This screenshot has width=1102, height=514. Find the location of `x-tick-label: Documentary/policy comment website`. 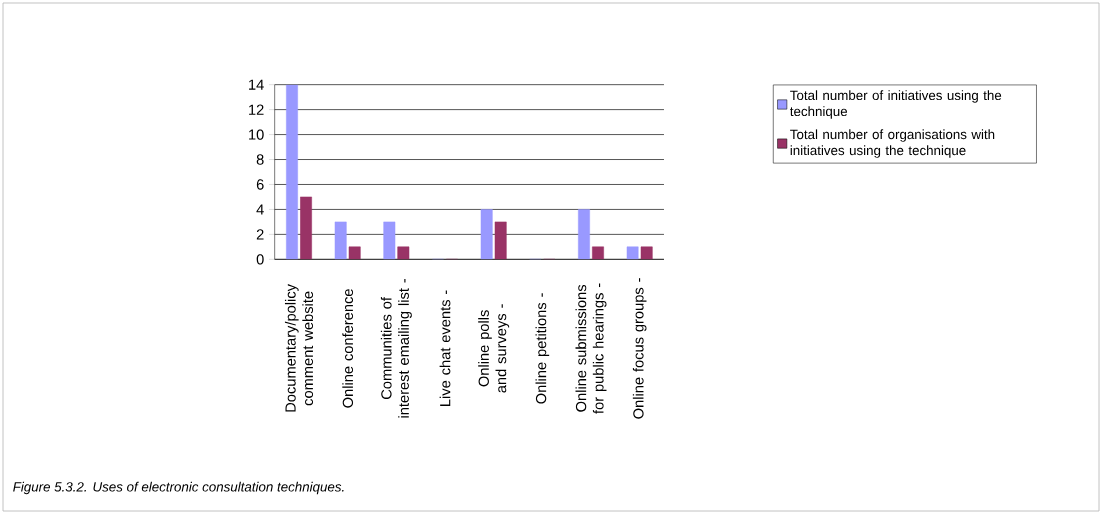

x-tick-label: Documentary/policy comment website is located at coordinates (299, 348).